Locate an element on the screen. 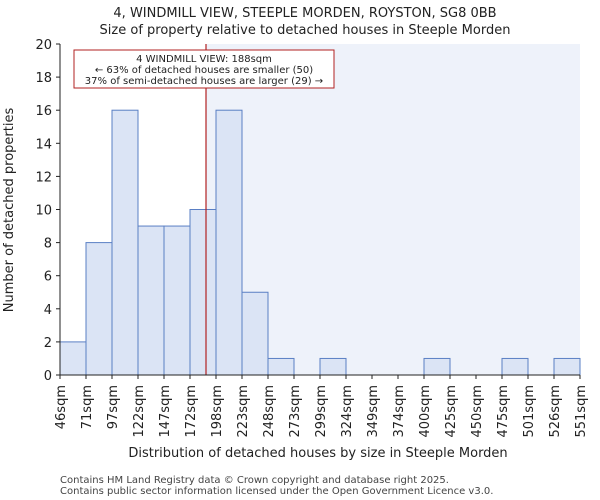 This screenshot has height=500, width=600. bar-71sqm is located at coordinates (99, 309).